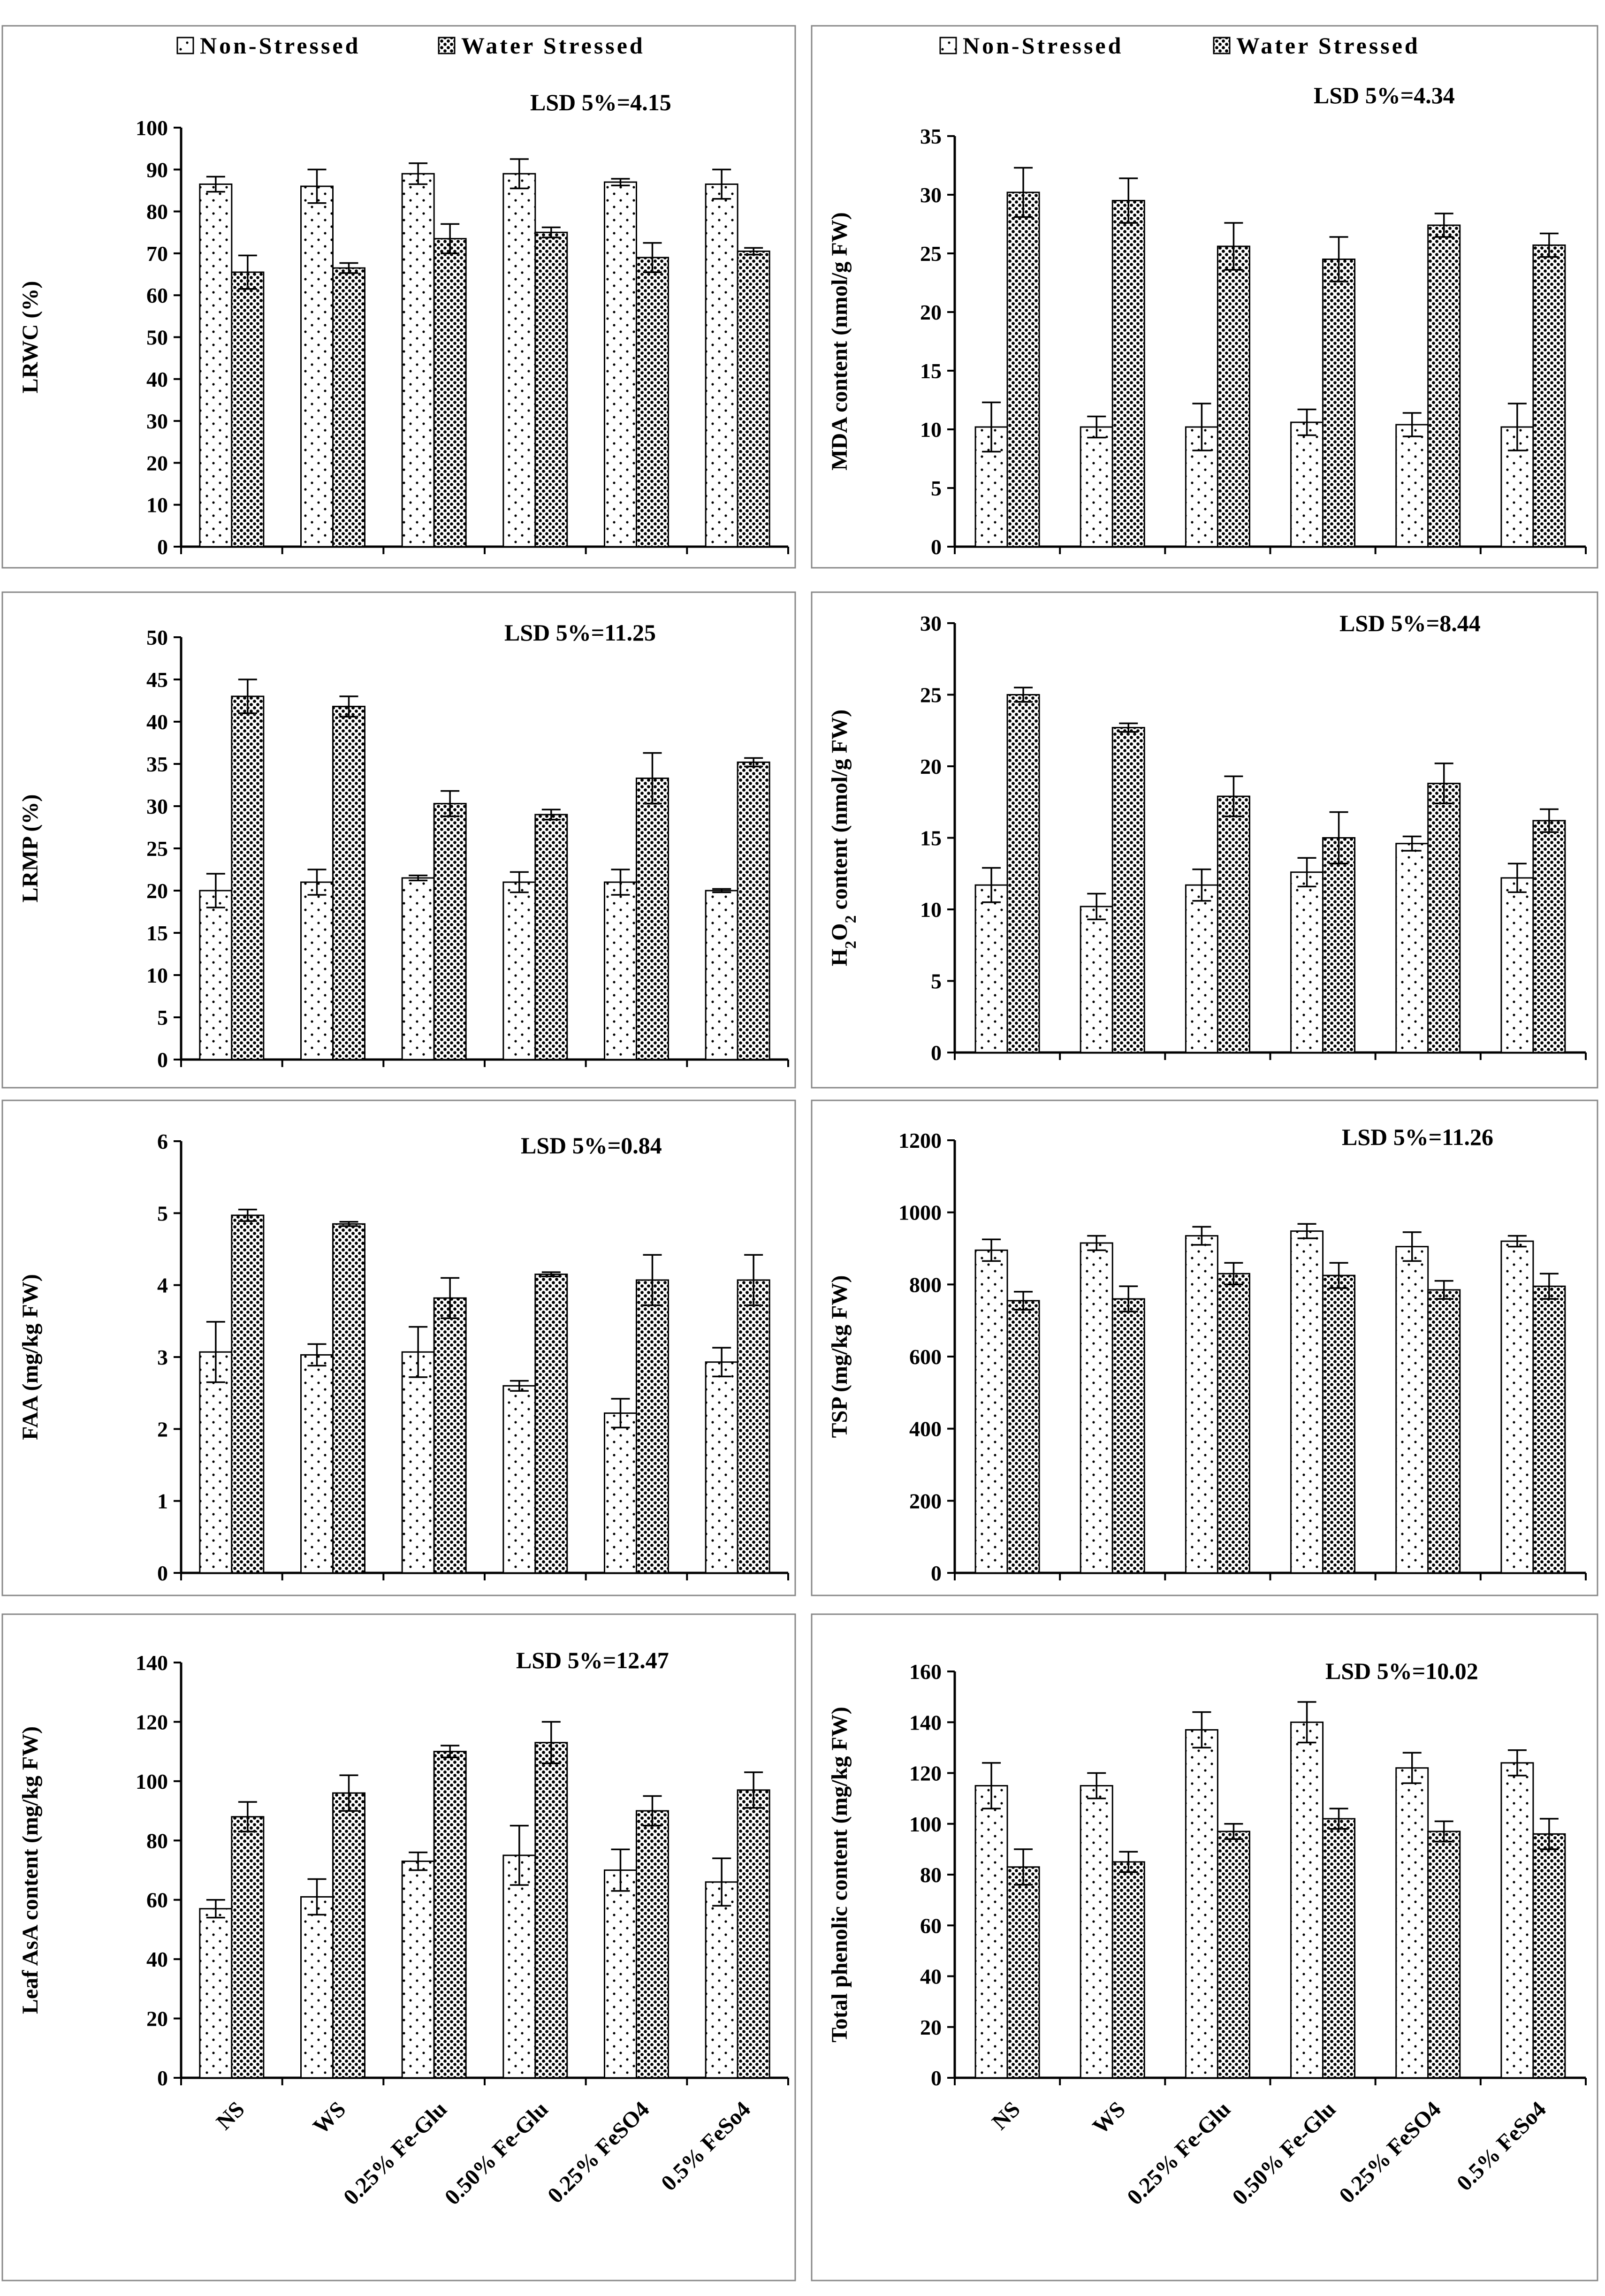 The image size is (1605, 2296). Describe the element at coordinates (936, 2078) in the screenshot. I see `y-tick-label: 0` at that location.